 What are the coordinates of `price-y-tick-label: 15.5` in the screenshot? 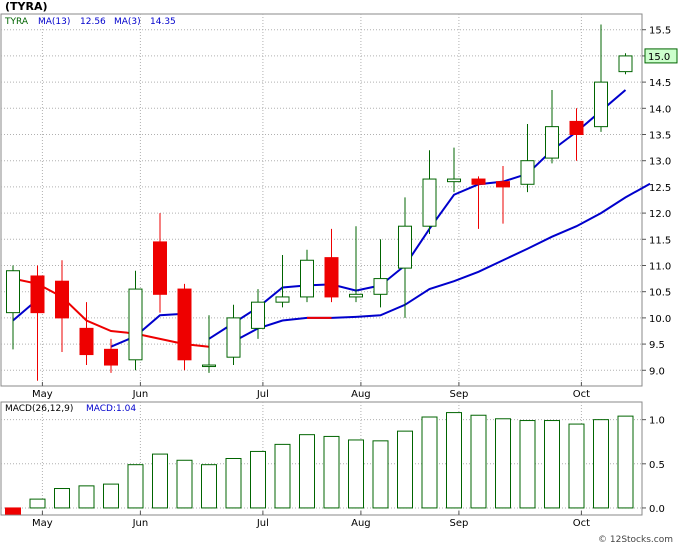 It's located at (660, 31).